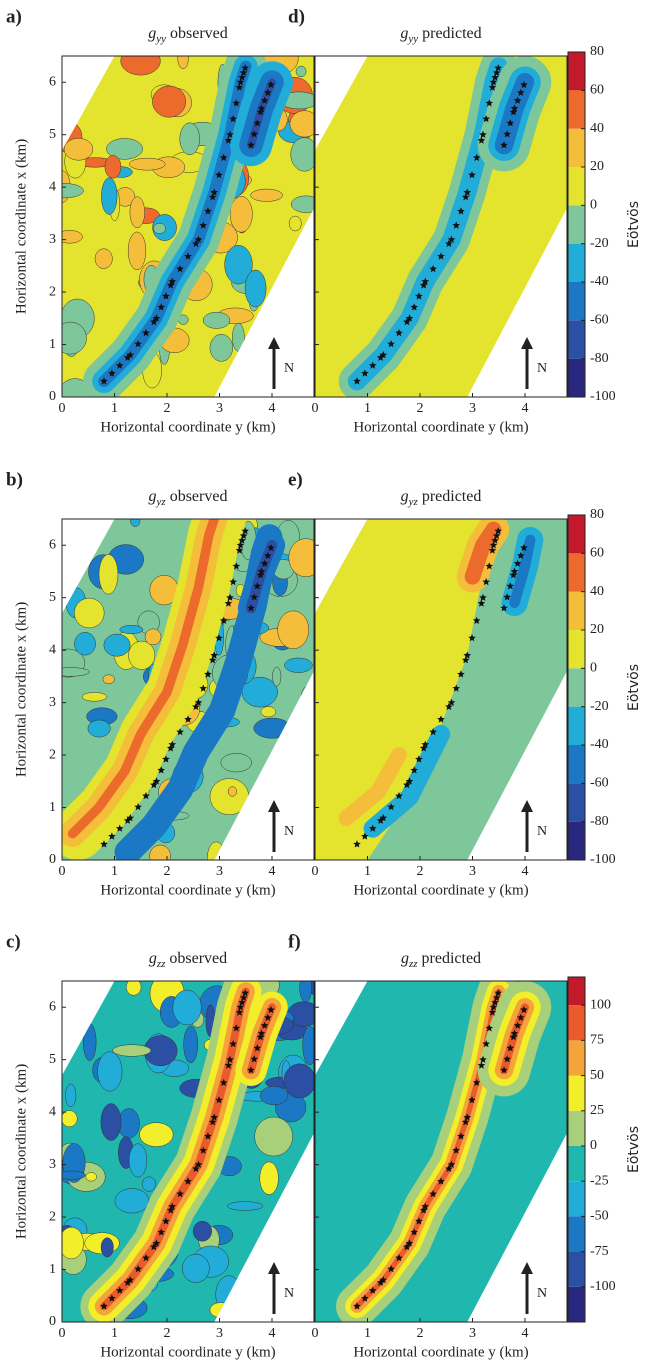 This screenshot has width=645, height=1365. I want to click on y-tick-label: 0, so click(52, 1321).